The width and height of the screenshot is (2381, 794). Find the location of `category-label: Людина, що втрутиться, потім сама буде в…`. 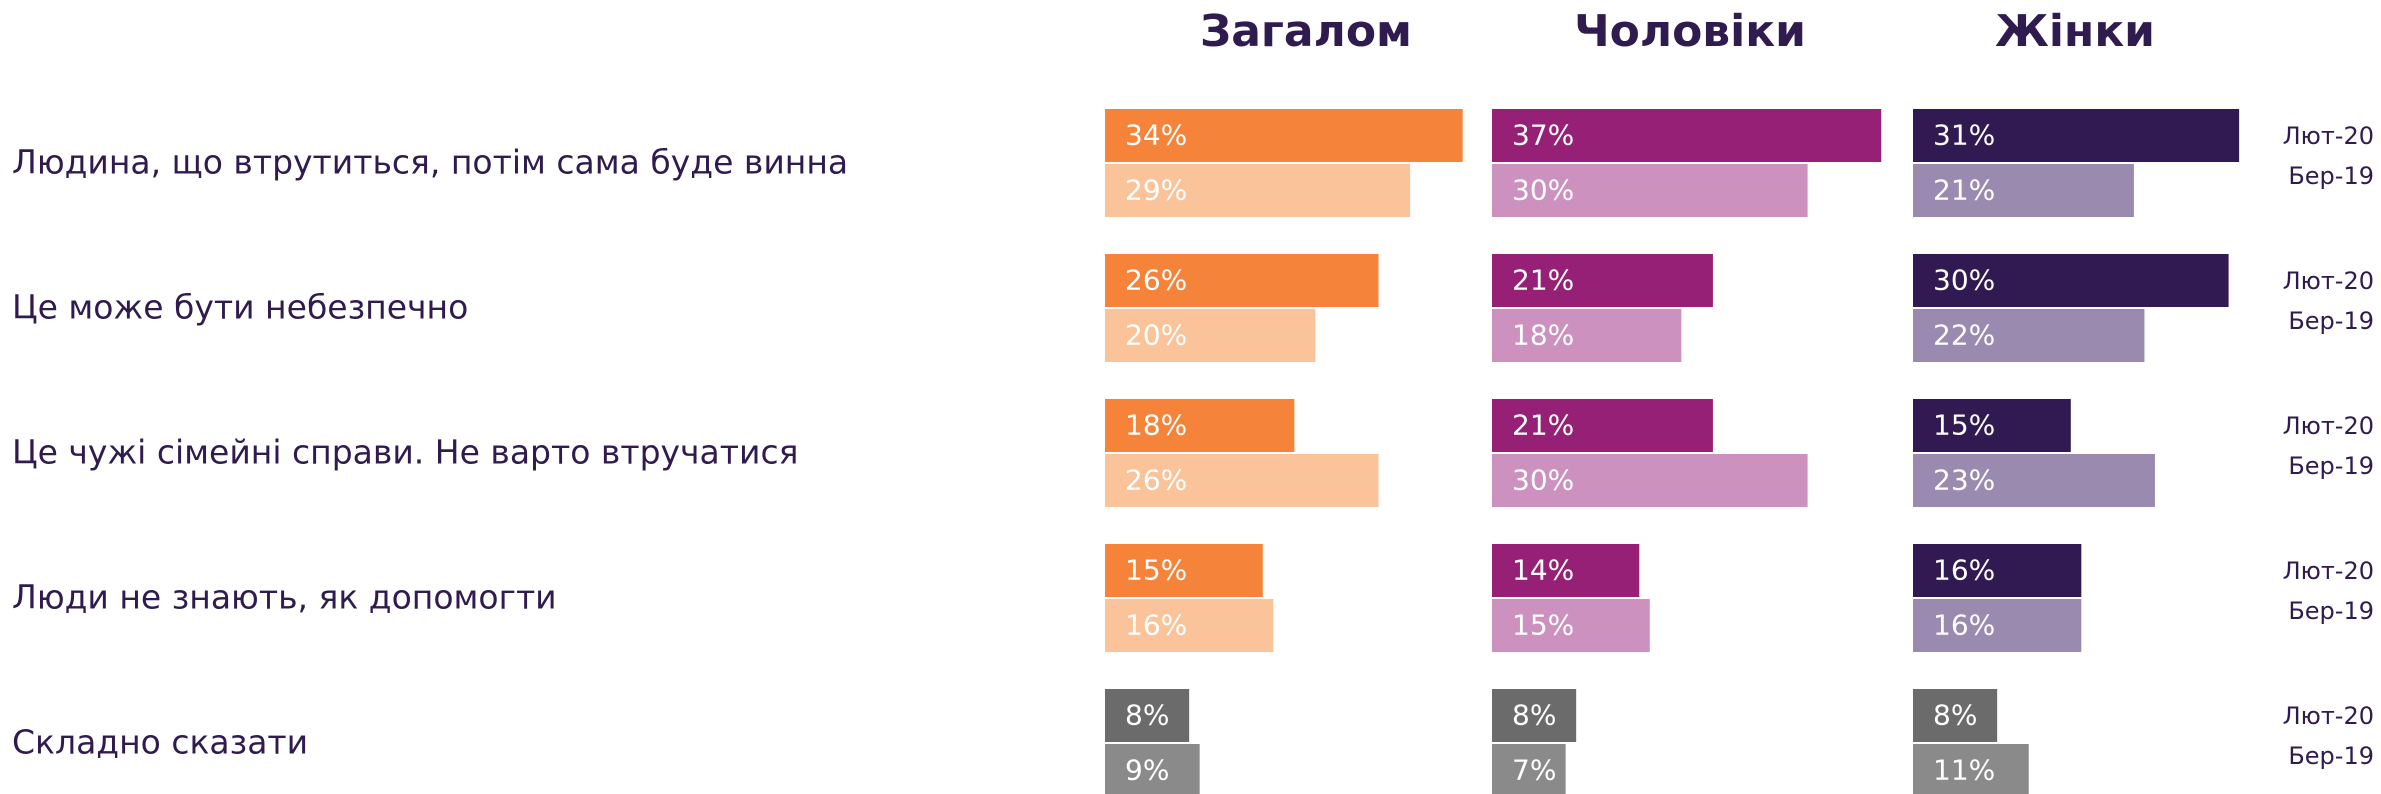

category-label: Людина, що втрутиться, потім сама буде в… is located at coordinates (430, 162).